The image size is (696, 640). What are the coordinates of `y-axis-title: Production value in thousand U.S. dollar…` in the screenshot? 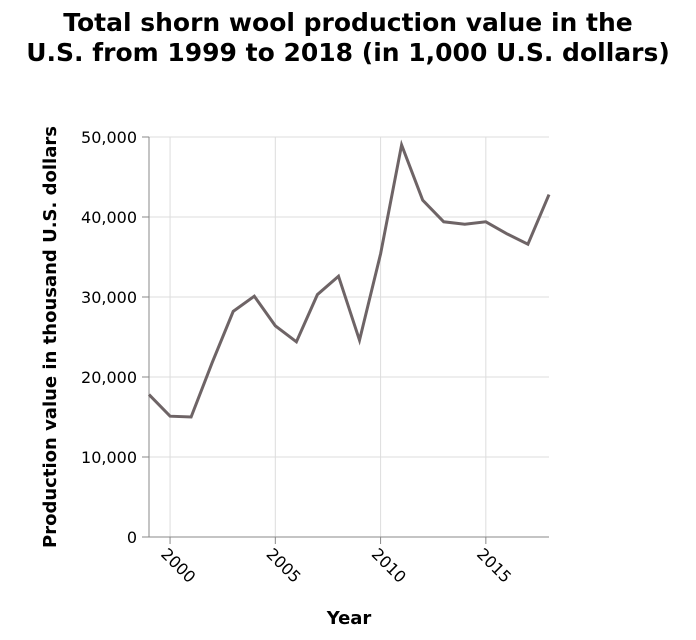 It's located at (50, 337).